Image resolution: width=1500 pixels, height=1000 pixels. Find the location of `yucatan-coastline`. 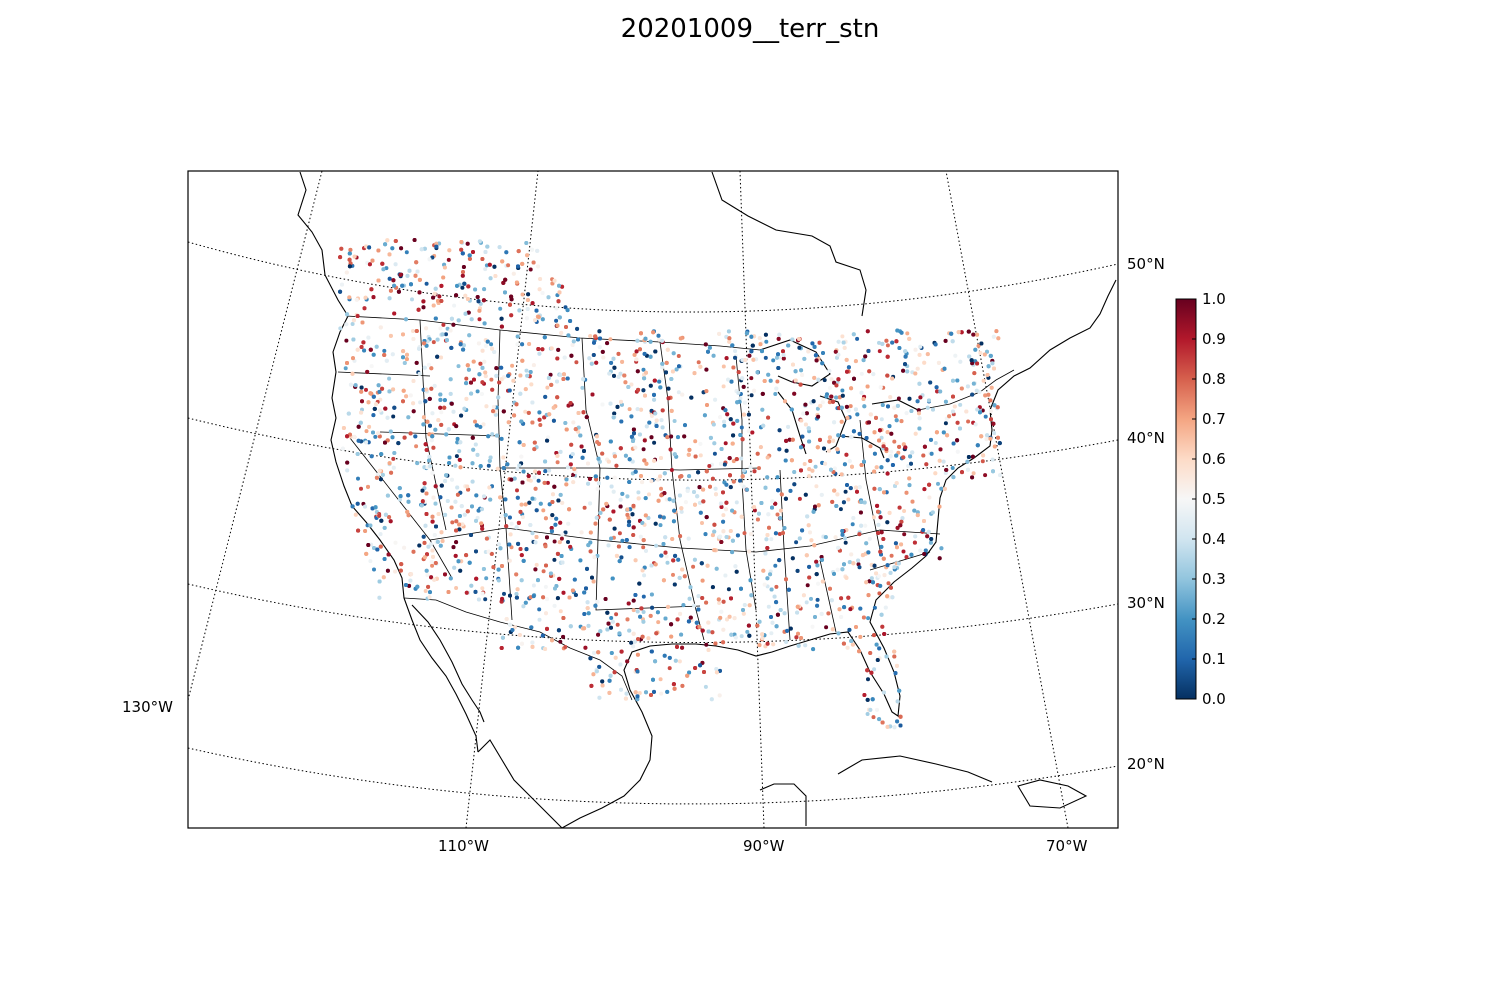

yucatan-coastline is located at coordinates (783, 804).